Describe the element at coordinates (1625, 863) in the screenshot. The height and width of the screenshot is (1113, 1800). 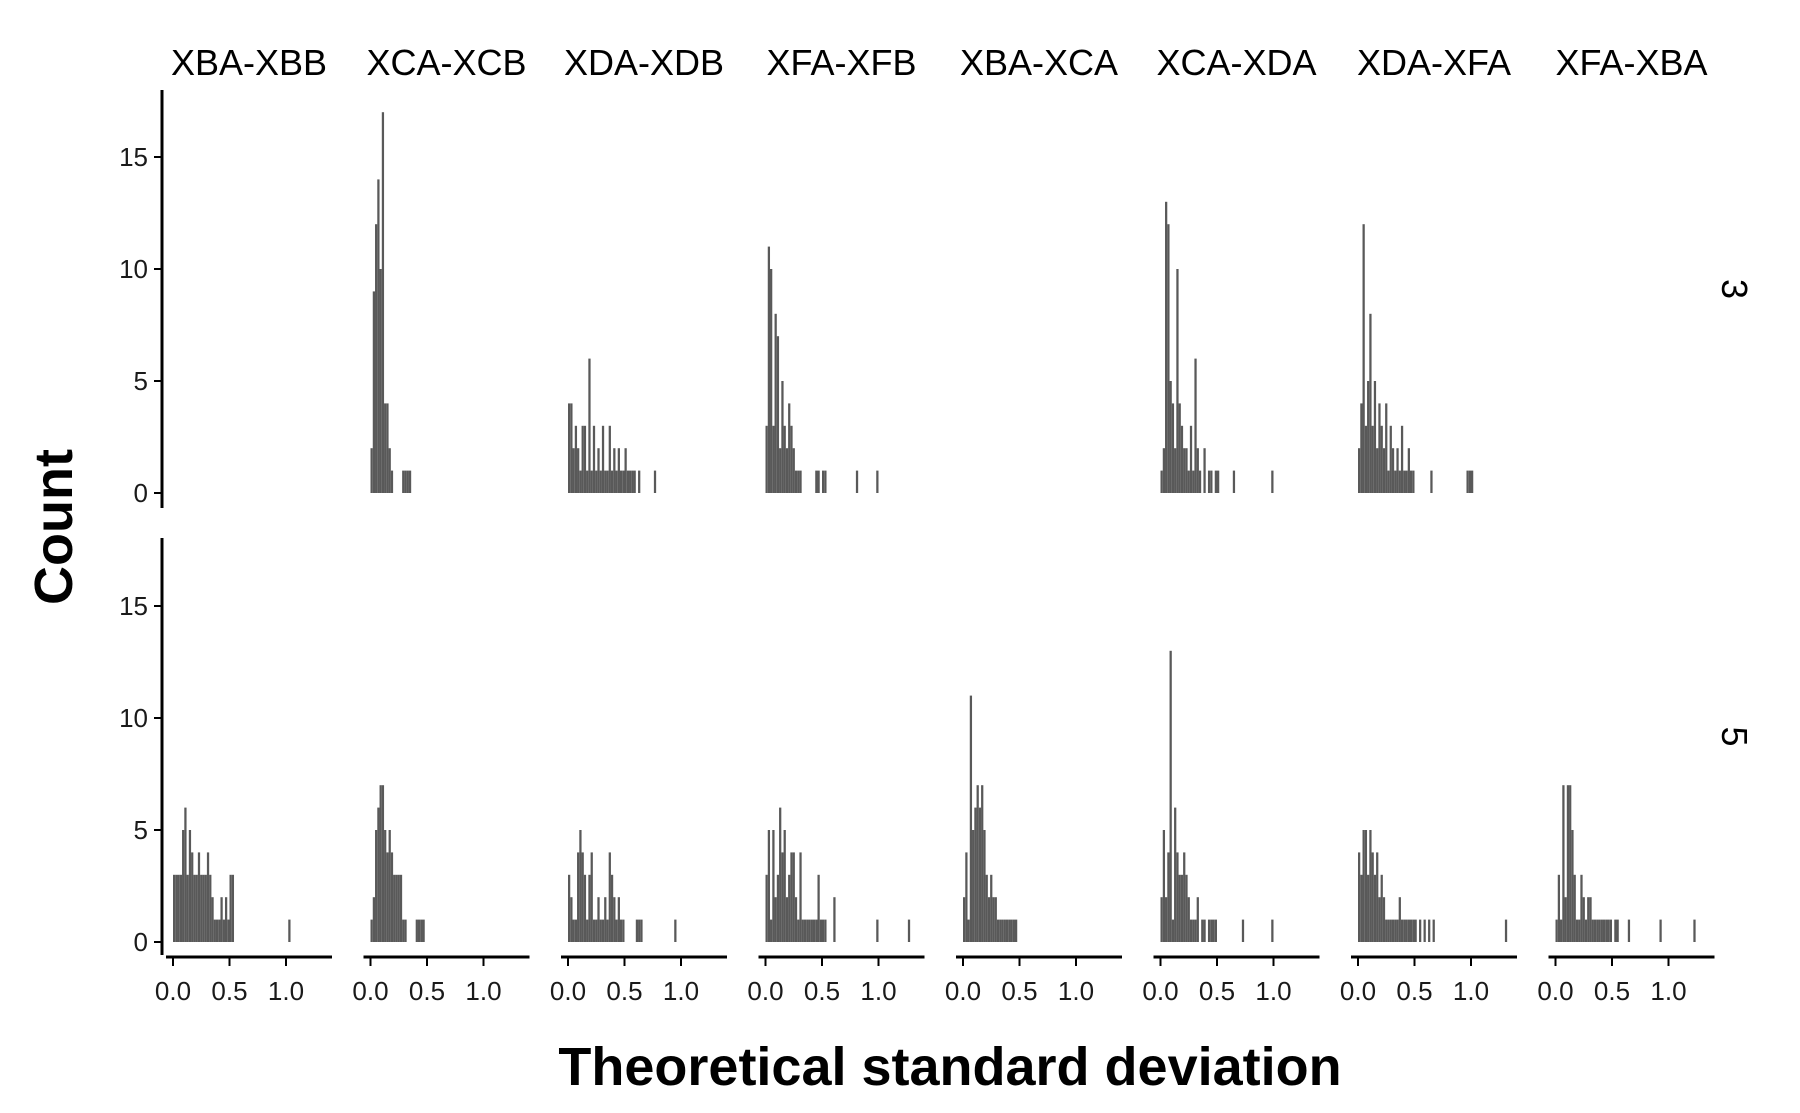
I see `panel-5-xfa-xba` at that location.